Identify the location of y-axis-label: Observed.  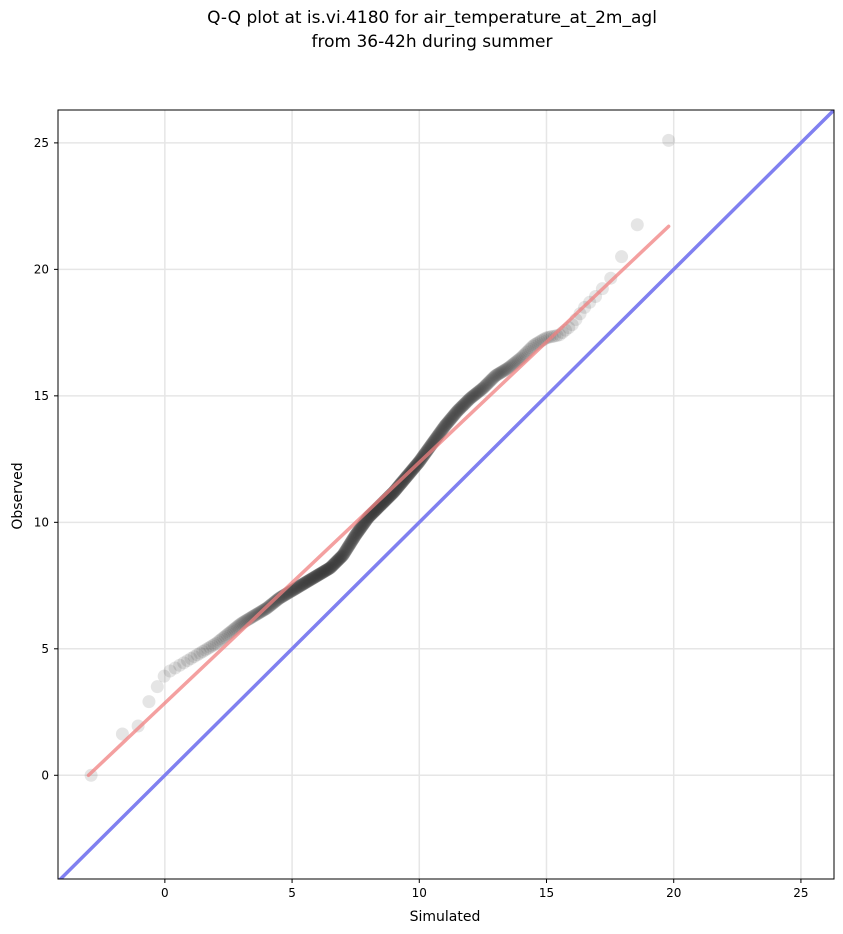
(18, 495).